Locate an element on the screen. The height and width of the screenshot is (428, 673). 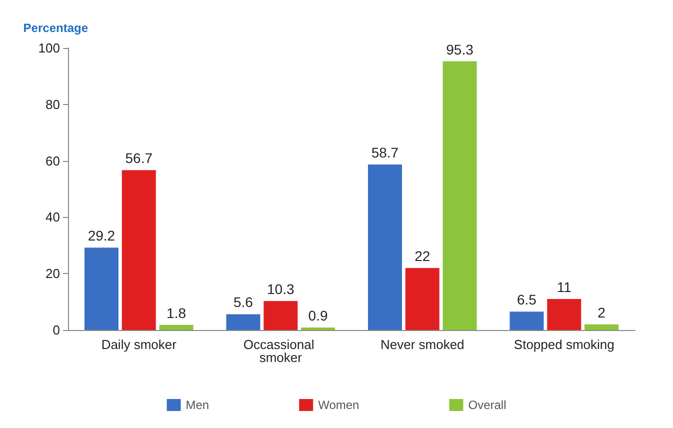
y-tick-label: 0 is located at coordinates (56, 330).